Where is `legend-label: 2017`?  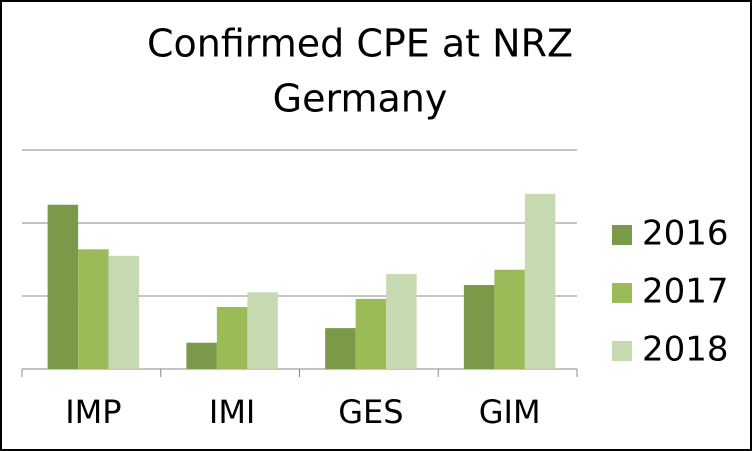 legend-label: 2017 is located at coordinates (685, 292).